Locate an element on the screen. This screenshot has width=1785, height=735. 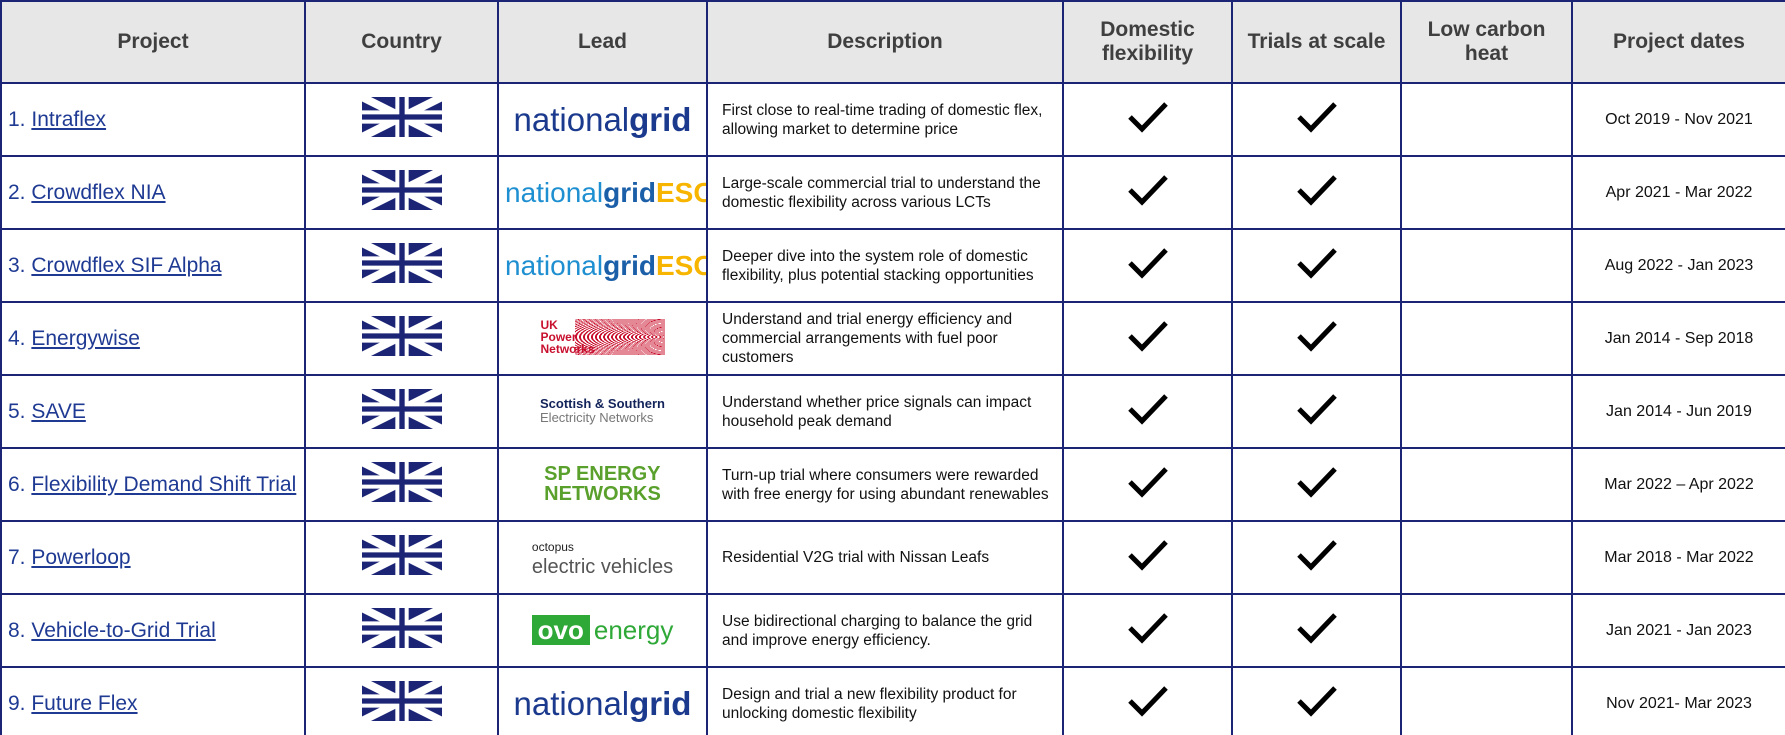
project-dates: Jan 2014 - Jun 2019 is located at coordinates (1678, 411).